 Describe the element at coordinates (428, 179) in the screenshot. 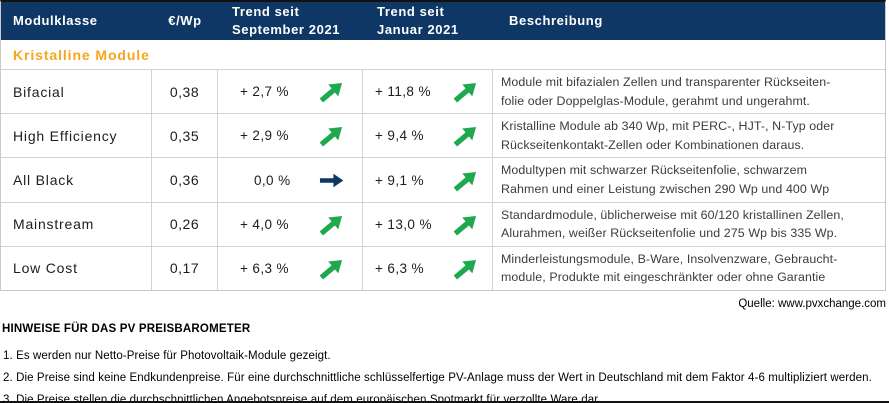

I see `trend-januar-cell: + 9,1 %` at that location.